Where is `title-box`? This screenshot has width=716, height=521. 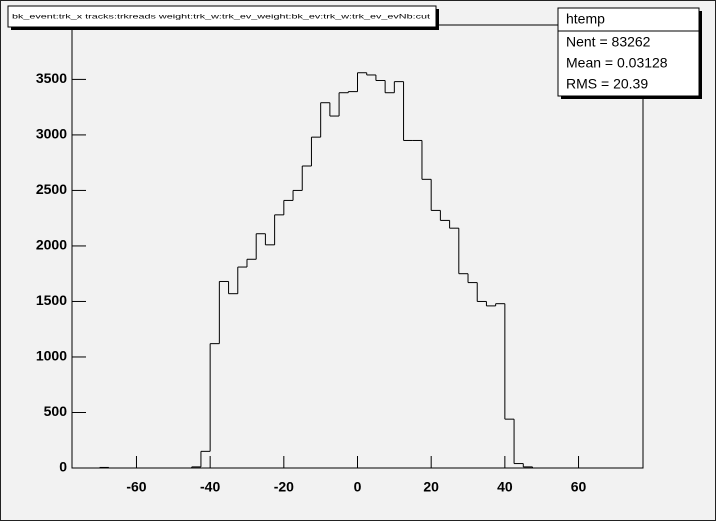 title-box is located at coordinates (222, 16).